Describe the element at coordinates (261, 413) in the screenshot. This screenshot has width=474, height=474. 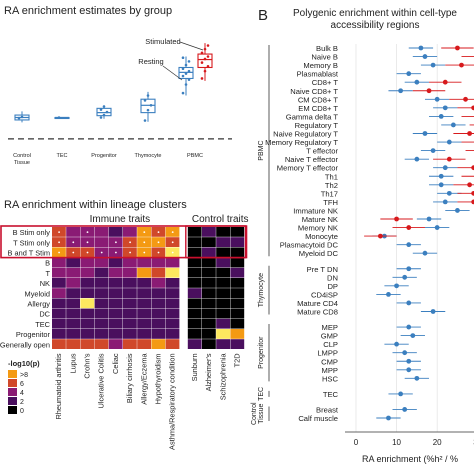
I see `group-bracket-label: Tissue` at that location.